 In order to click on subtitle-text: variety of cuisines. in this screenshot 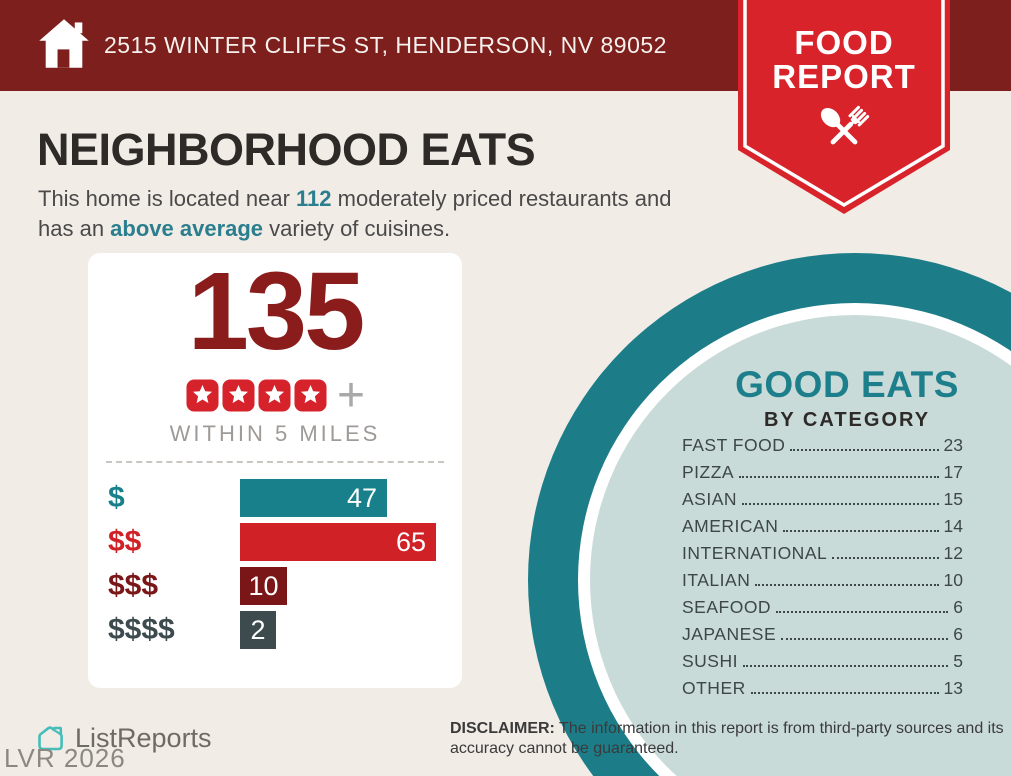, I will do `click(357, 228)`.